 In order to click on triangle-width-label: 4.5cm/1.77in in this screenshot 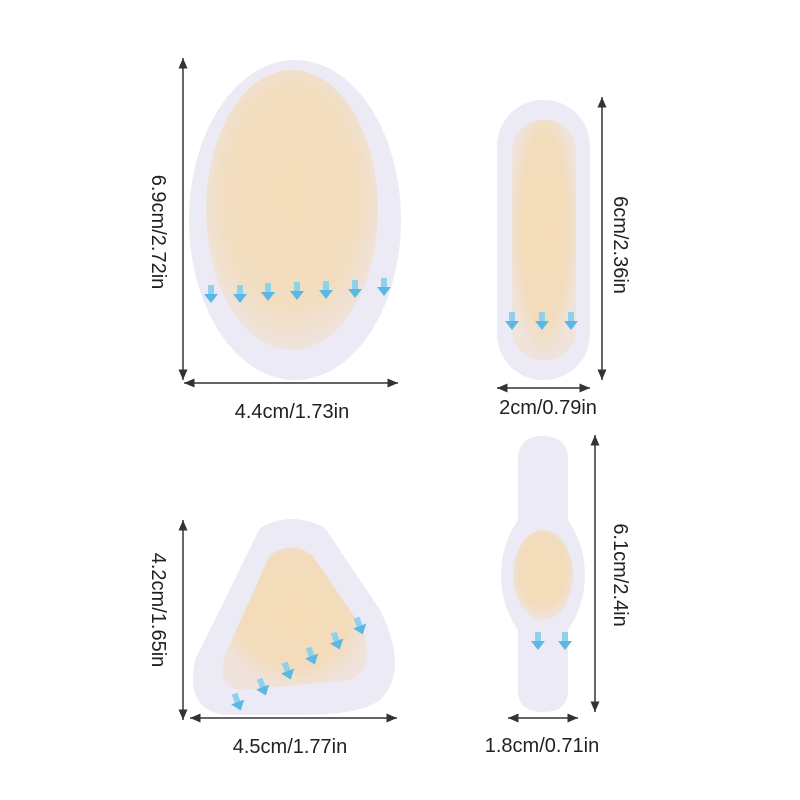, I will do `click(290, 747)`.